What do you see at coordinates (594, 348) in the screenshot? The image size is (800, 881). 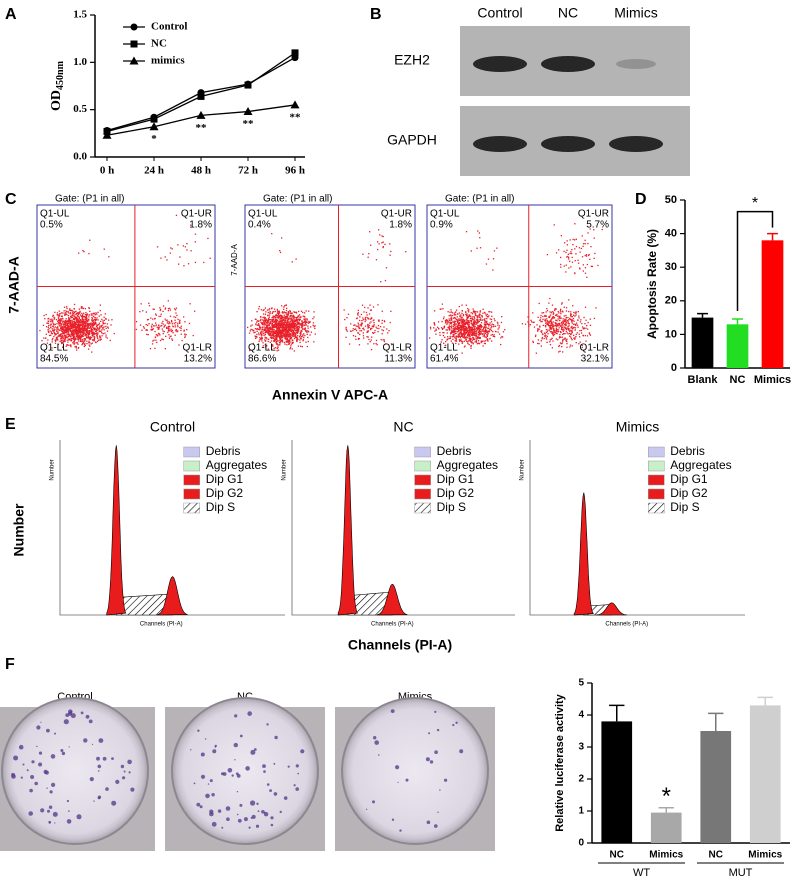 I see `quadrant-name: Q1-LR` at bounding box center [594, 348].